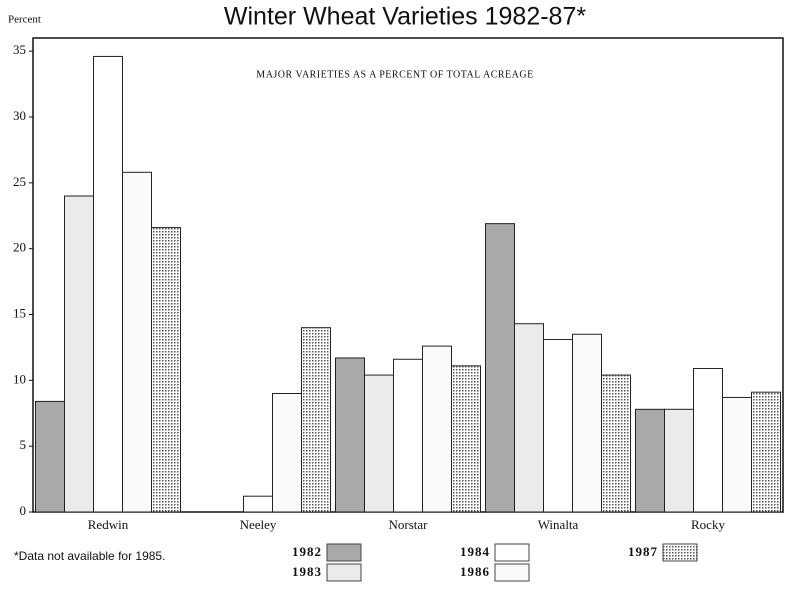 The image size is (785, 593). Describe the element at coordinates (405, 17) in the screenshot. I see `chart-title: Winter Wheat Varieties 1982-87*` at that location.